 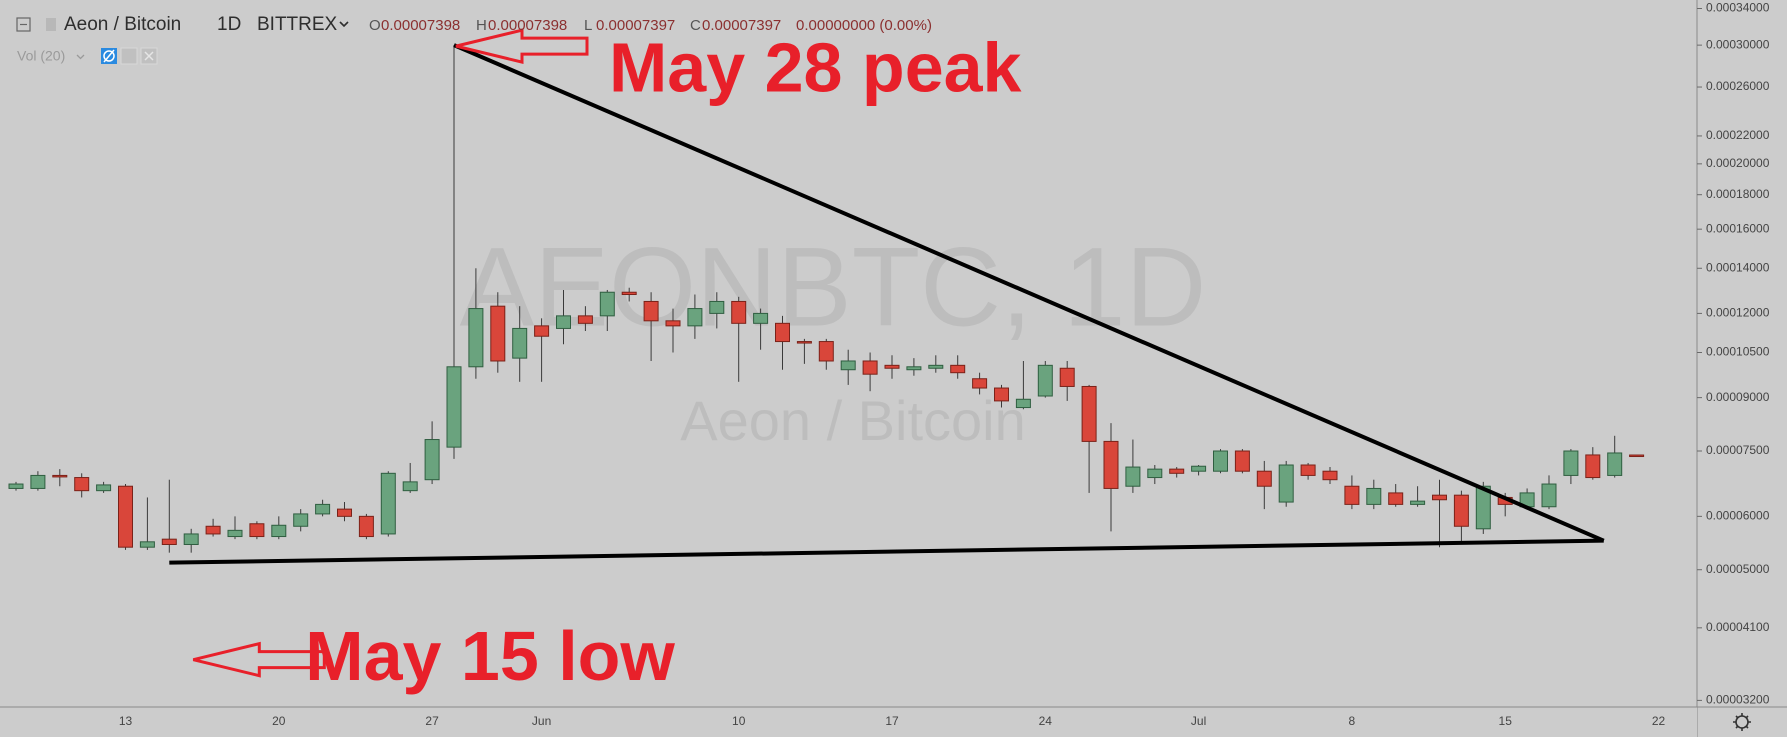 I want to click on interval: 1D, so click(x=229, y=24).